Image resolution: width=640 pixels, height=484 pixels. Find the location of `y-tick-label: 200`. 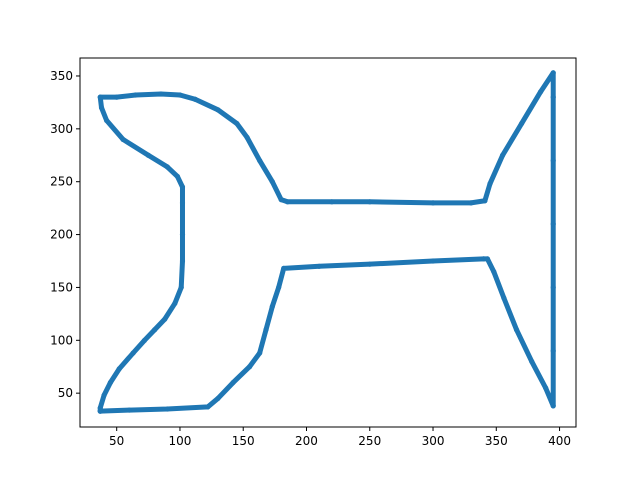

y-tick-label: 200 is located at coordinates (61, 235).